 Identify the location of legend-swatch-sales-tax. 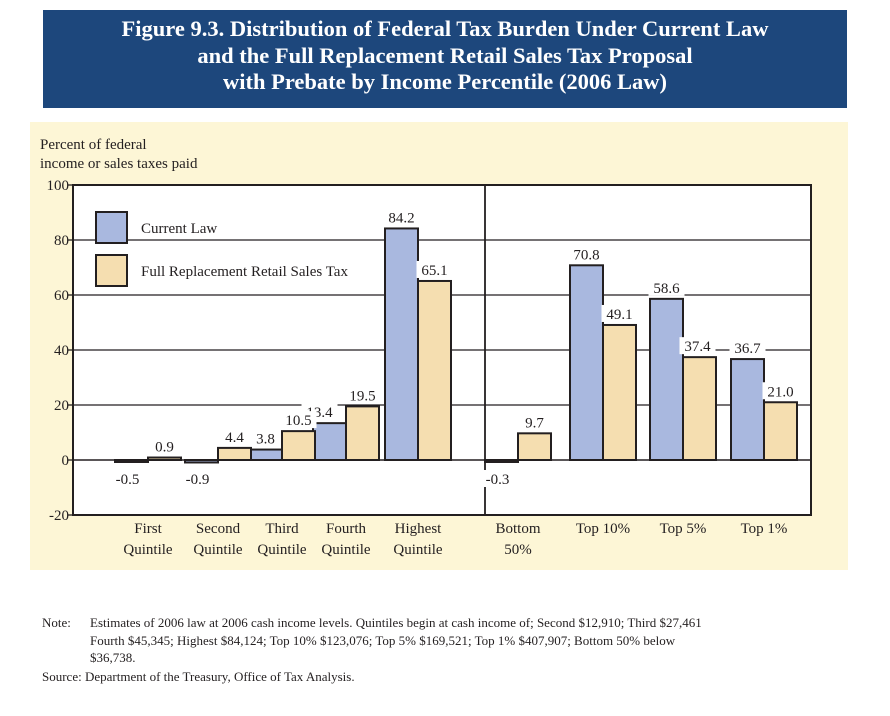
(111, 270).